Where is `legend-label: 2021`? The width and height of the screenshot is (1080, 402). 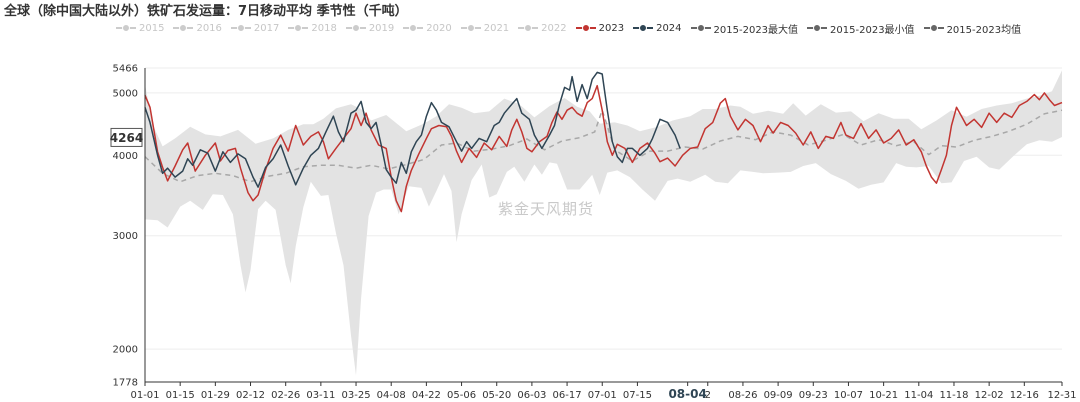 legend-label: 2021 is located at coordinates (496, 28).